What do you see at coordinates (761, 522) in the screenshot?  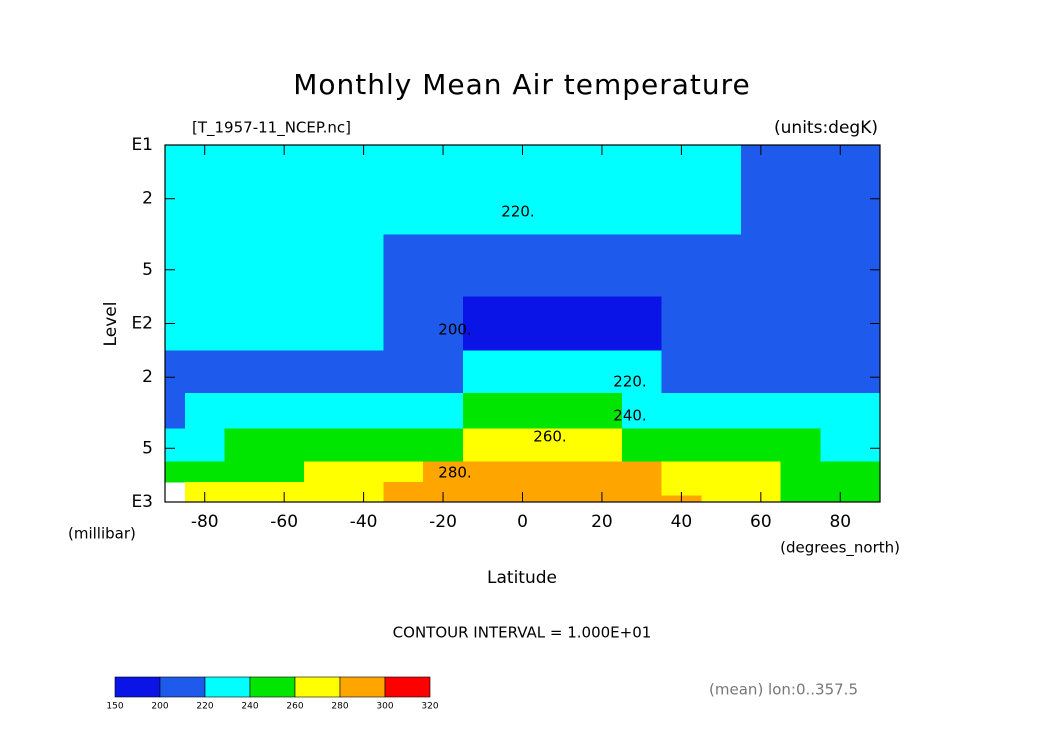 I see `x-tick-label: 60` at bounding box center [761, 522].